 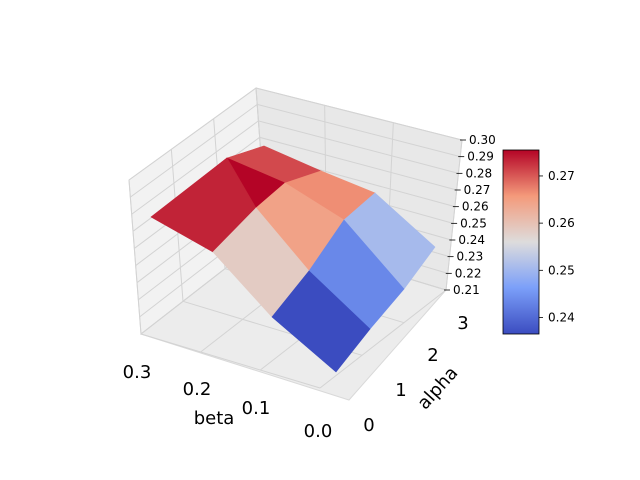 What do you see at coordinates (471, 240) in the screenshot?
I see `z-tick-label: 0.24` at bounding box center [471, 240].